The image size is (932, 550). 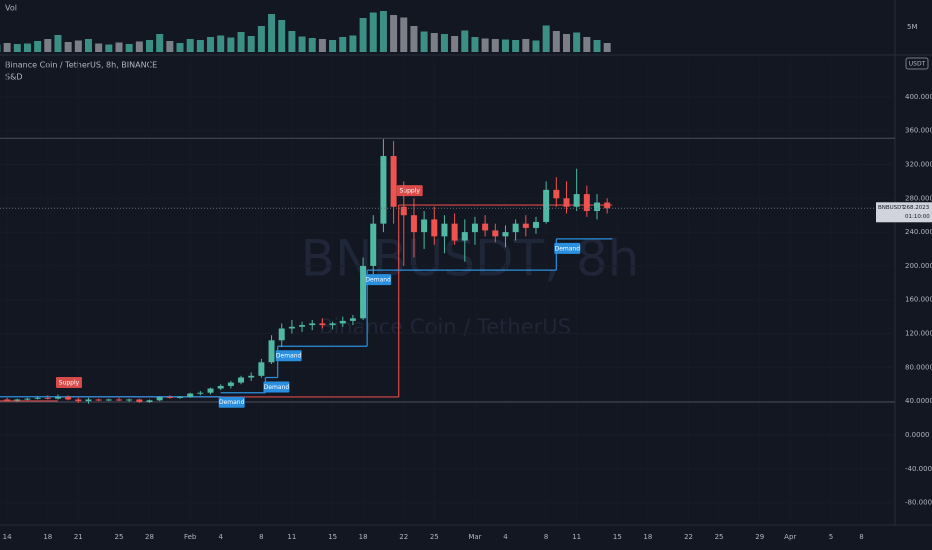 I want to click on price-tag-countdown: 01:10:00, so click(x=917, y=217).